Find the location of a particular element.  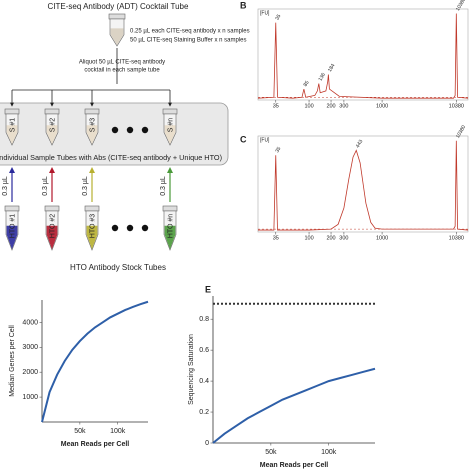

aliquot-line: cocktail in each sample tube is located at coordinates (122, 71).